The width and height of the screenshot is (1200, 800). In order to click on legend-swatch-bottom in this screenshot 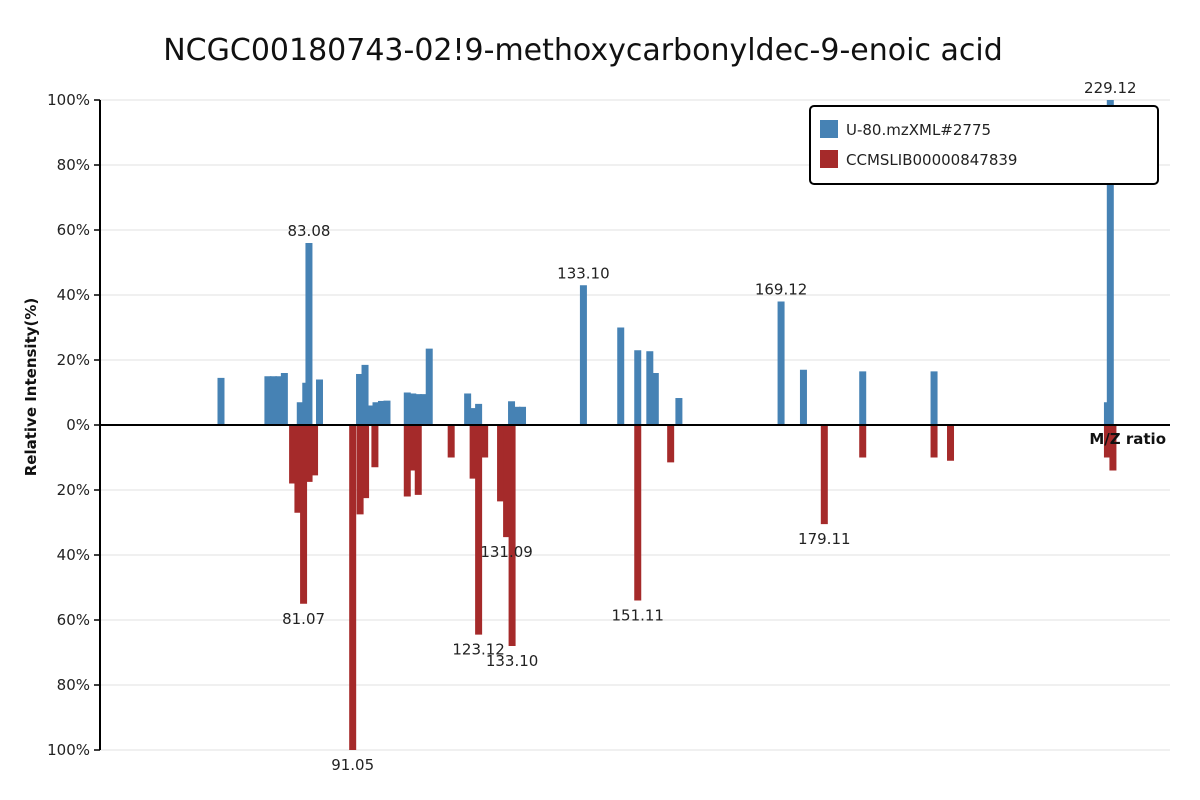, I will do `click(829, 159)`.